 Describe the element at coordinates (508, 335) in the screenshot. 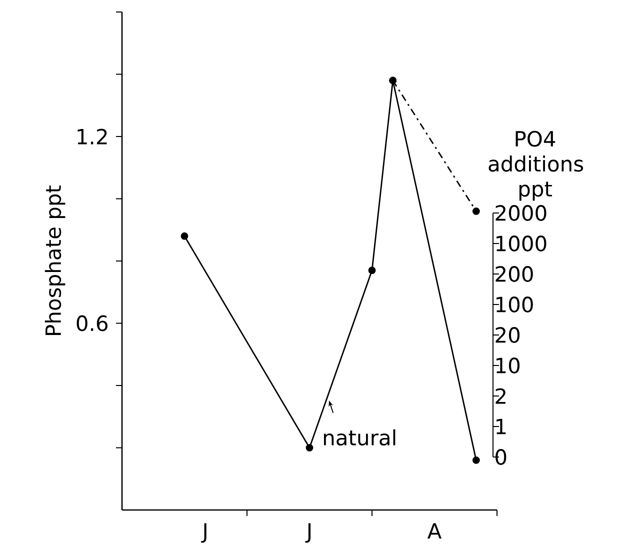

I see `annotation: 20` at that location.